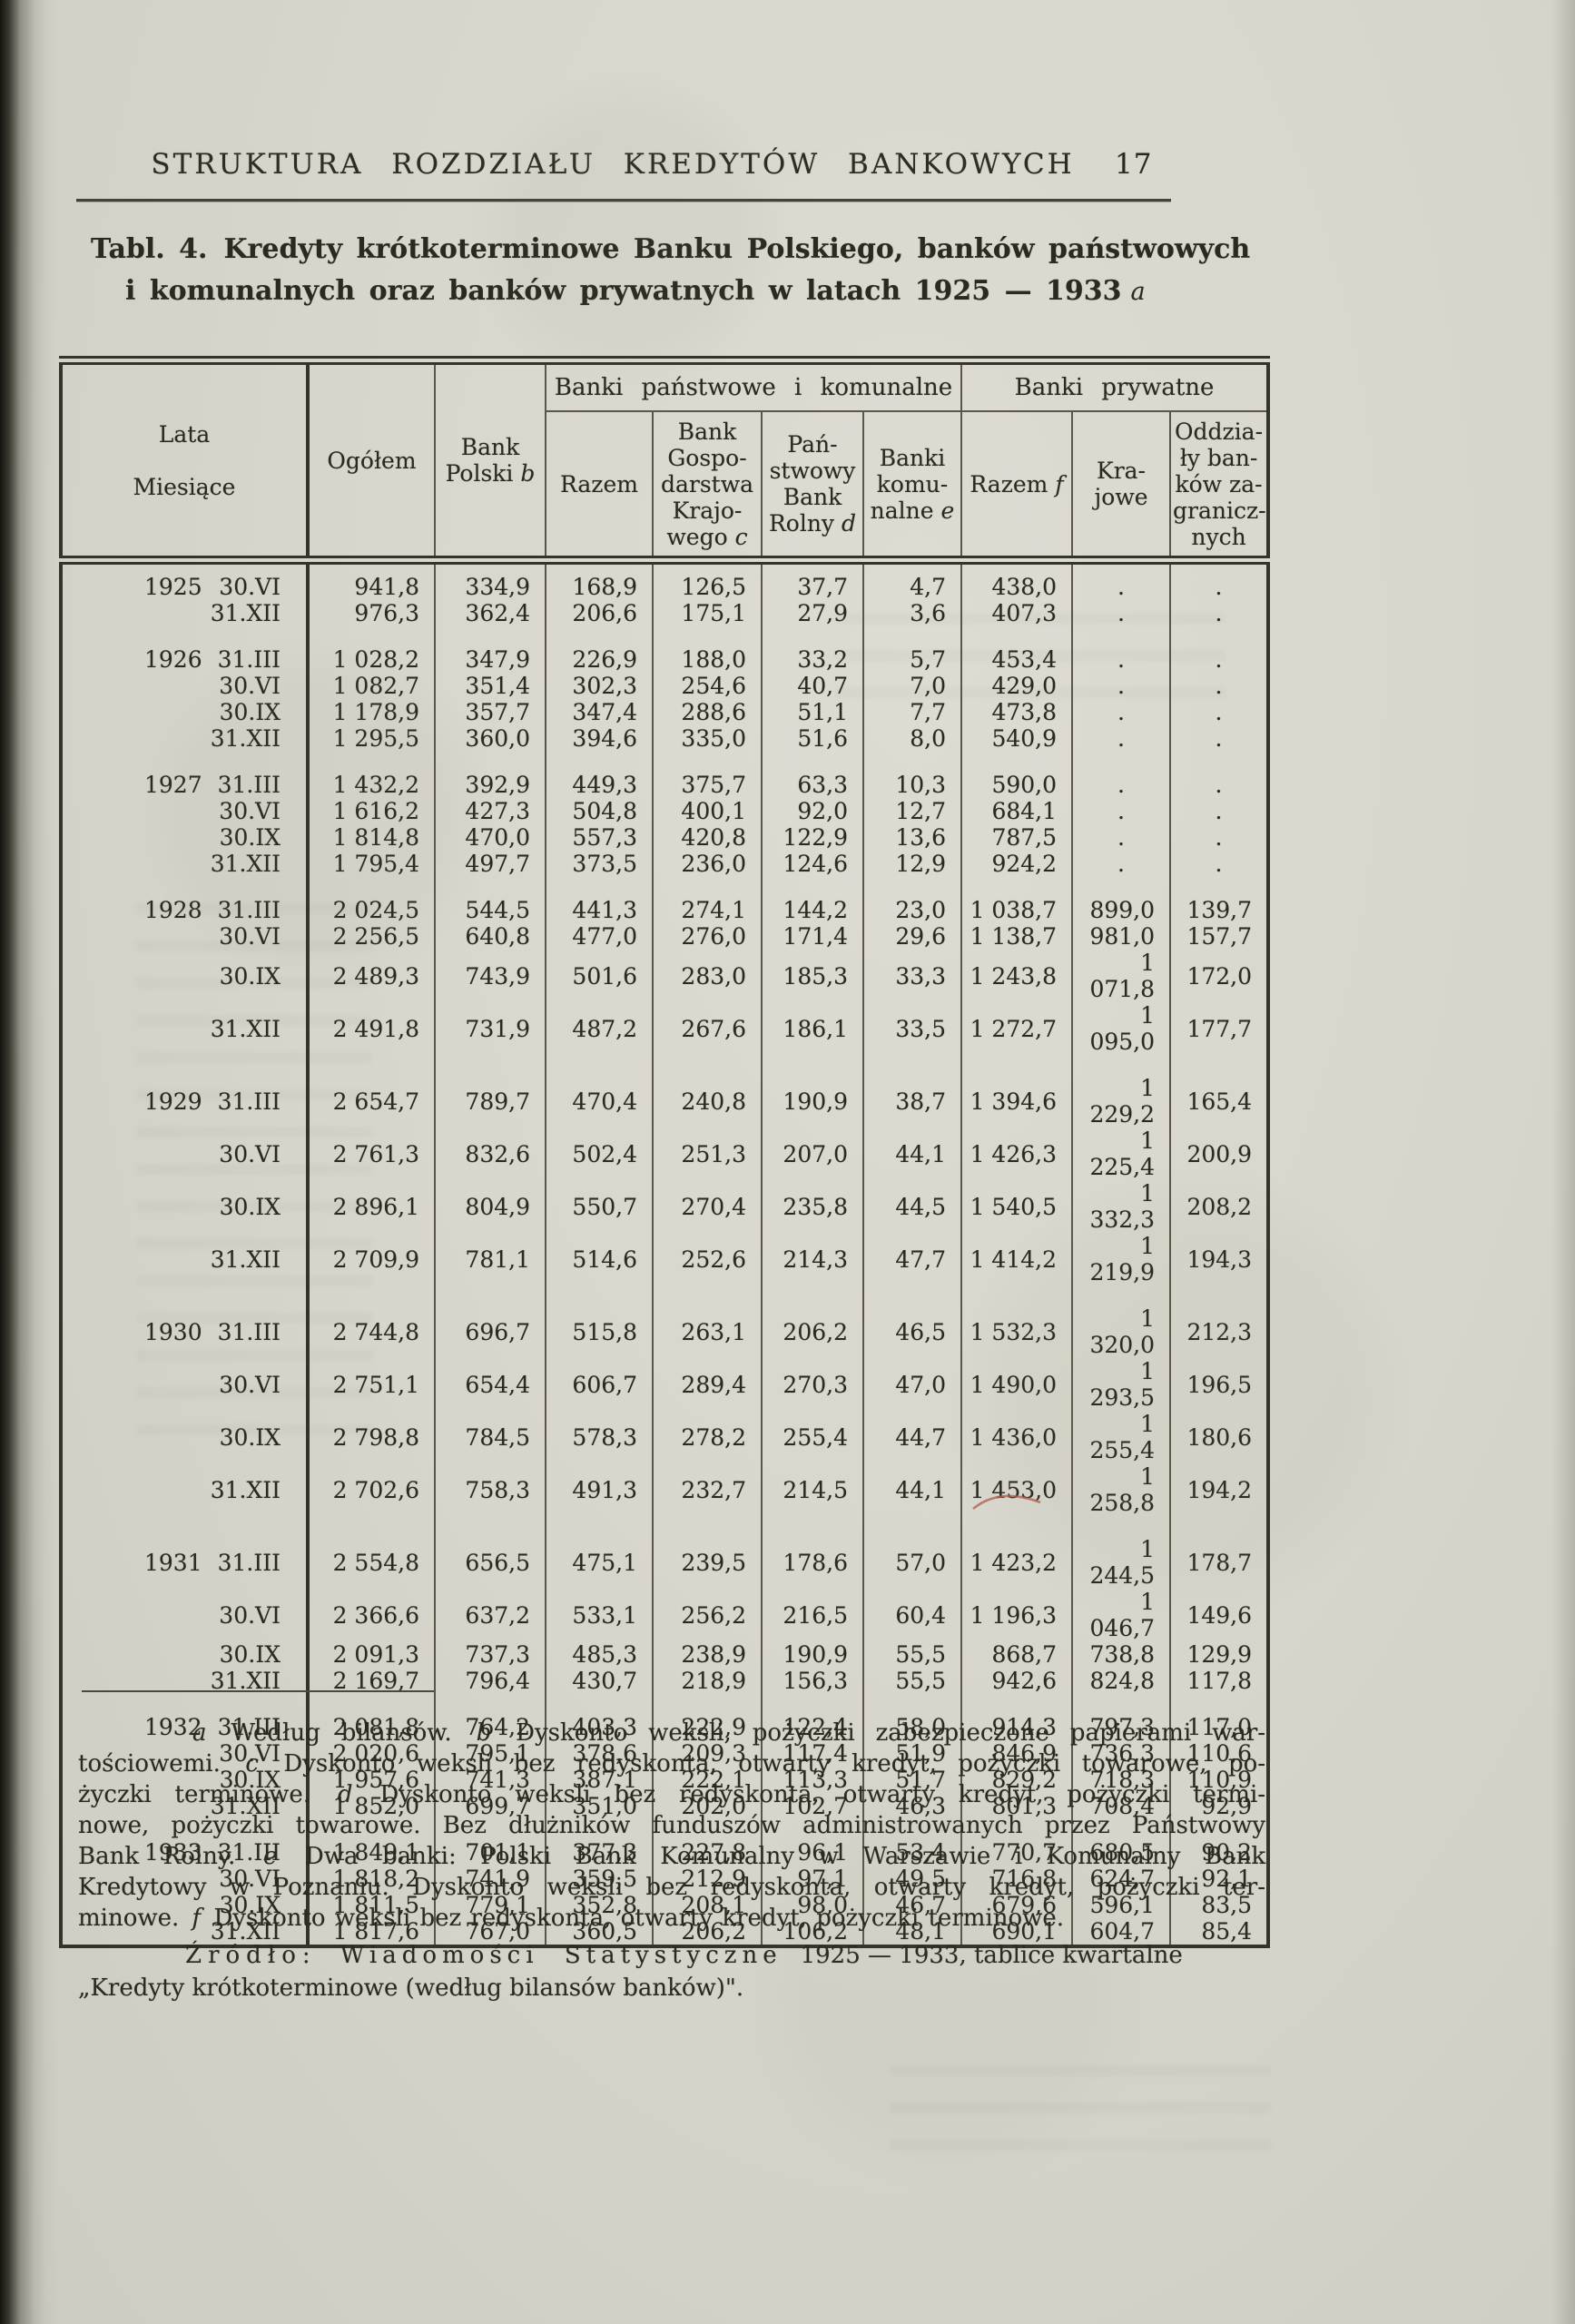  What do you see at coordinates (812, 1028) in the screenshot?
I see `cell-panstwowy-bank-rolny: 186,1` at bounding box center [812, 1028].